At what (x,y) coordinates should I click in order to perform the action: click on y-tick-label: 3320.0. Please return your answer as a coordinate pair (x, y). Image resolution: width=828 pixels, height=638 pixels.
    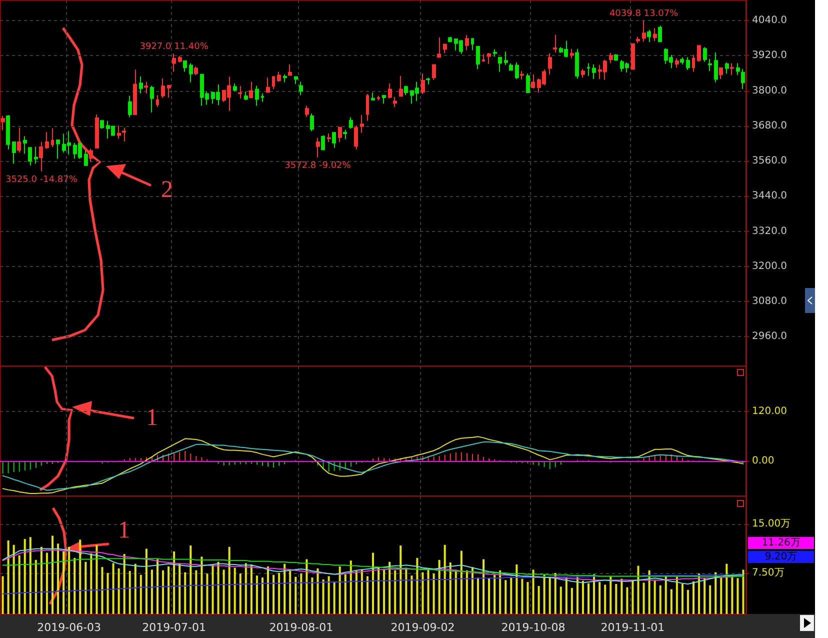
    Looking at the image, I should click on (769, 231).